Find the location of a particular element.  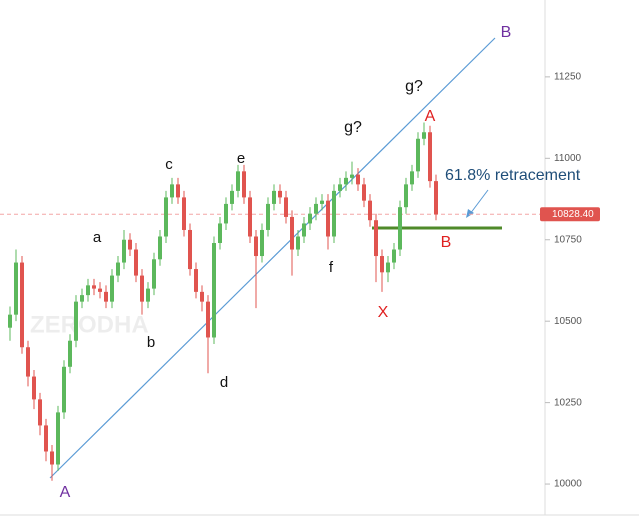

annotation: e is located at coordinates (241, 158).